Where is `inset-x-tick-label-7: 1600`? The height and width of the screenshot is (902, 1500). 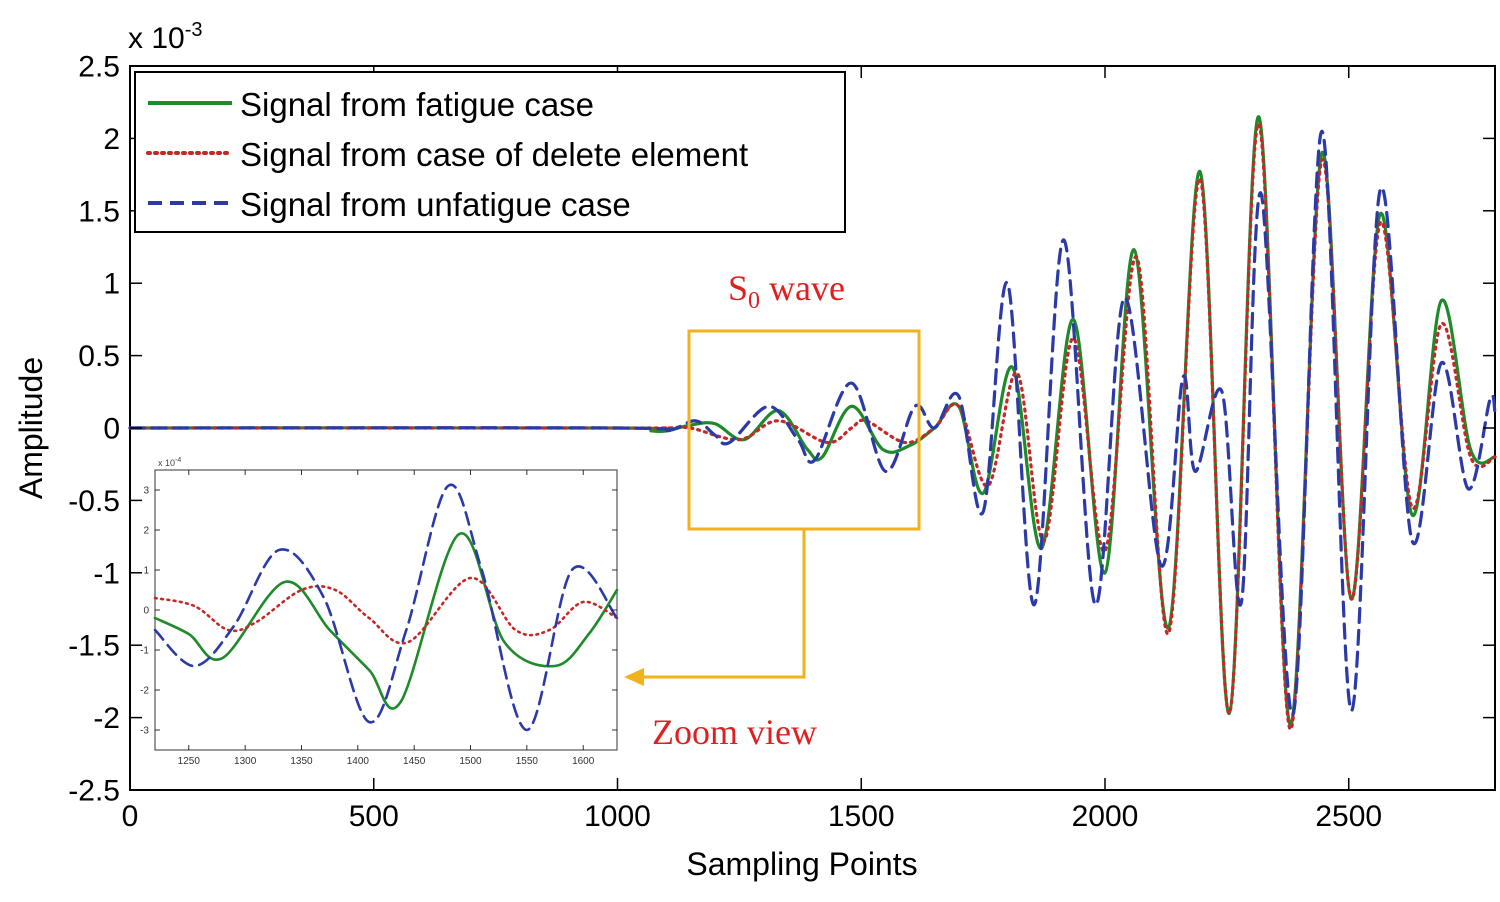 inset-x-tick-label-7: 1600 is located at coordinates (583, 761).